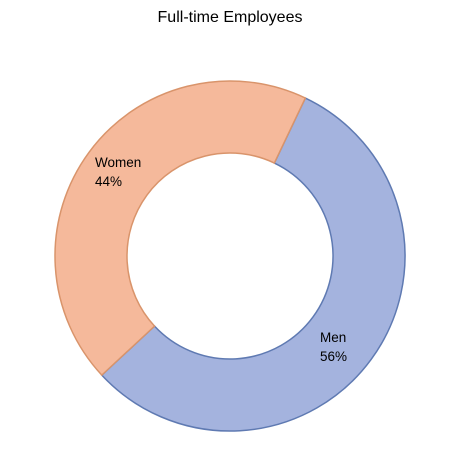  I want to click on slice-label-women-percent: 44%, so click(108, 181).